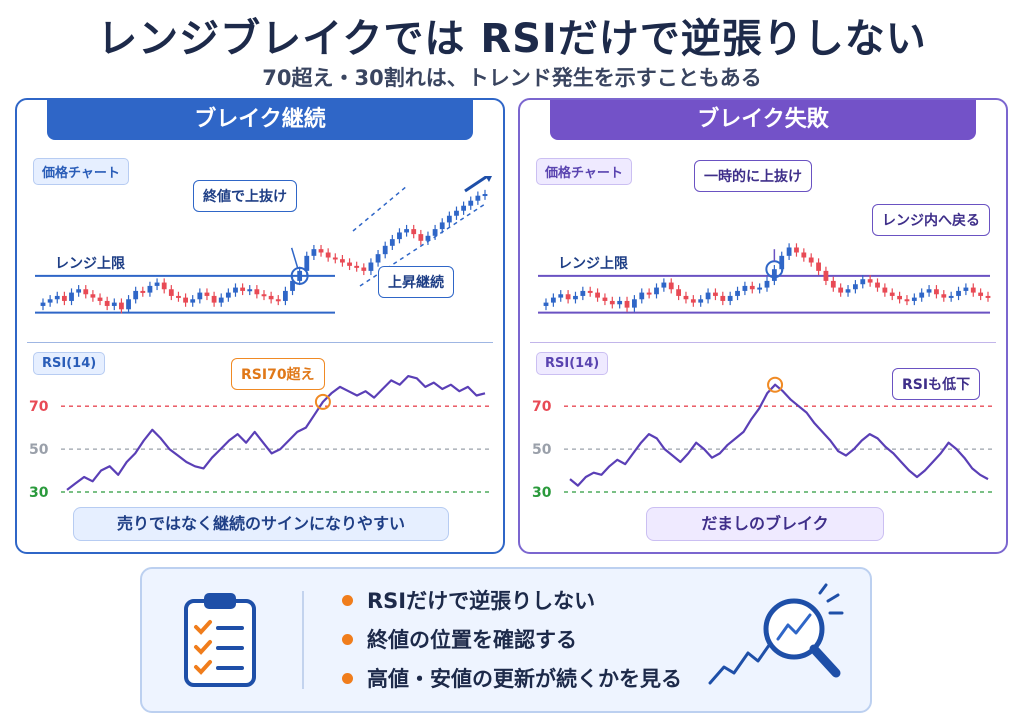  I want to click on channel-upper-dash, so click(380, 208).